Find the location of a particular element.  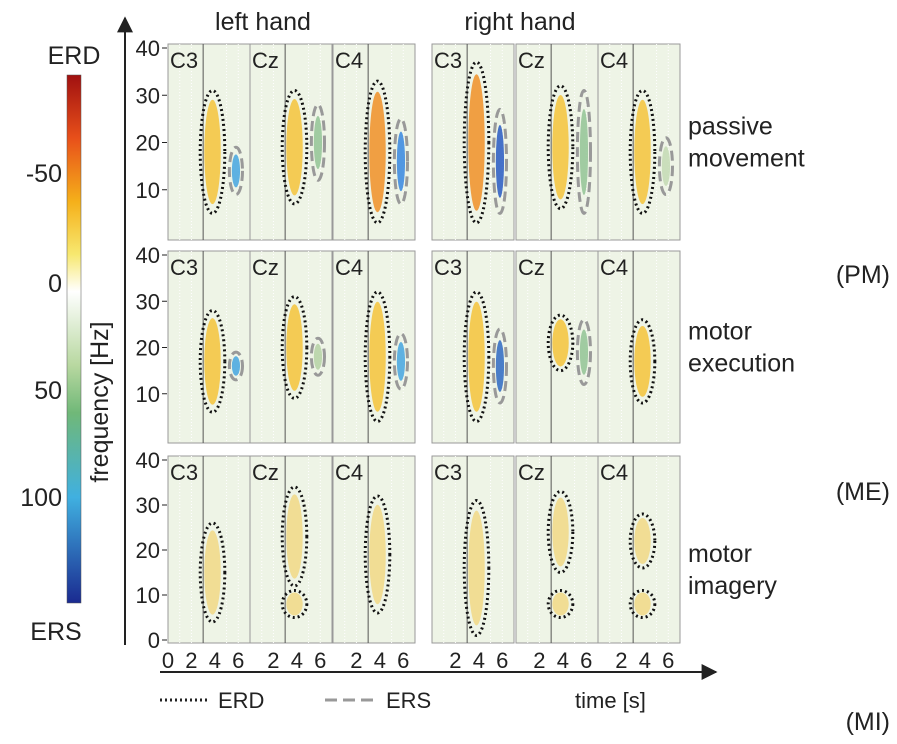

row-label: movement is located at coordinates (746, 159).